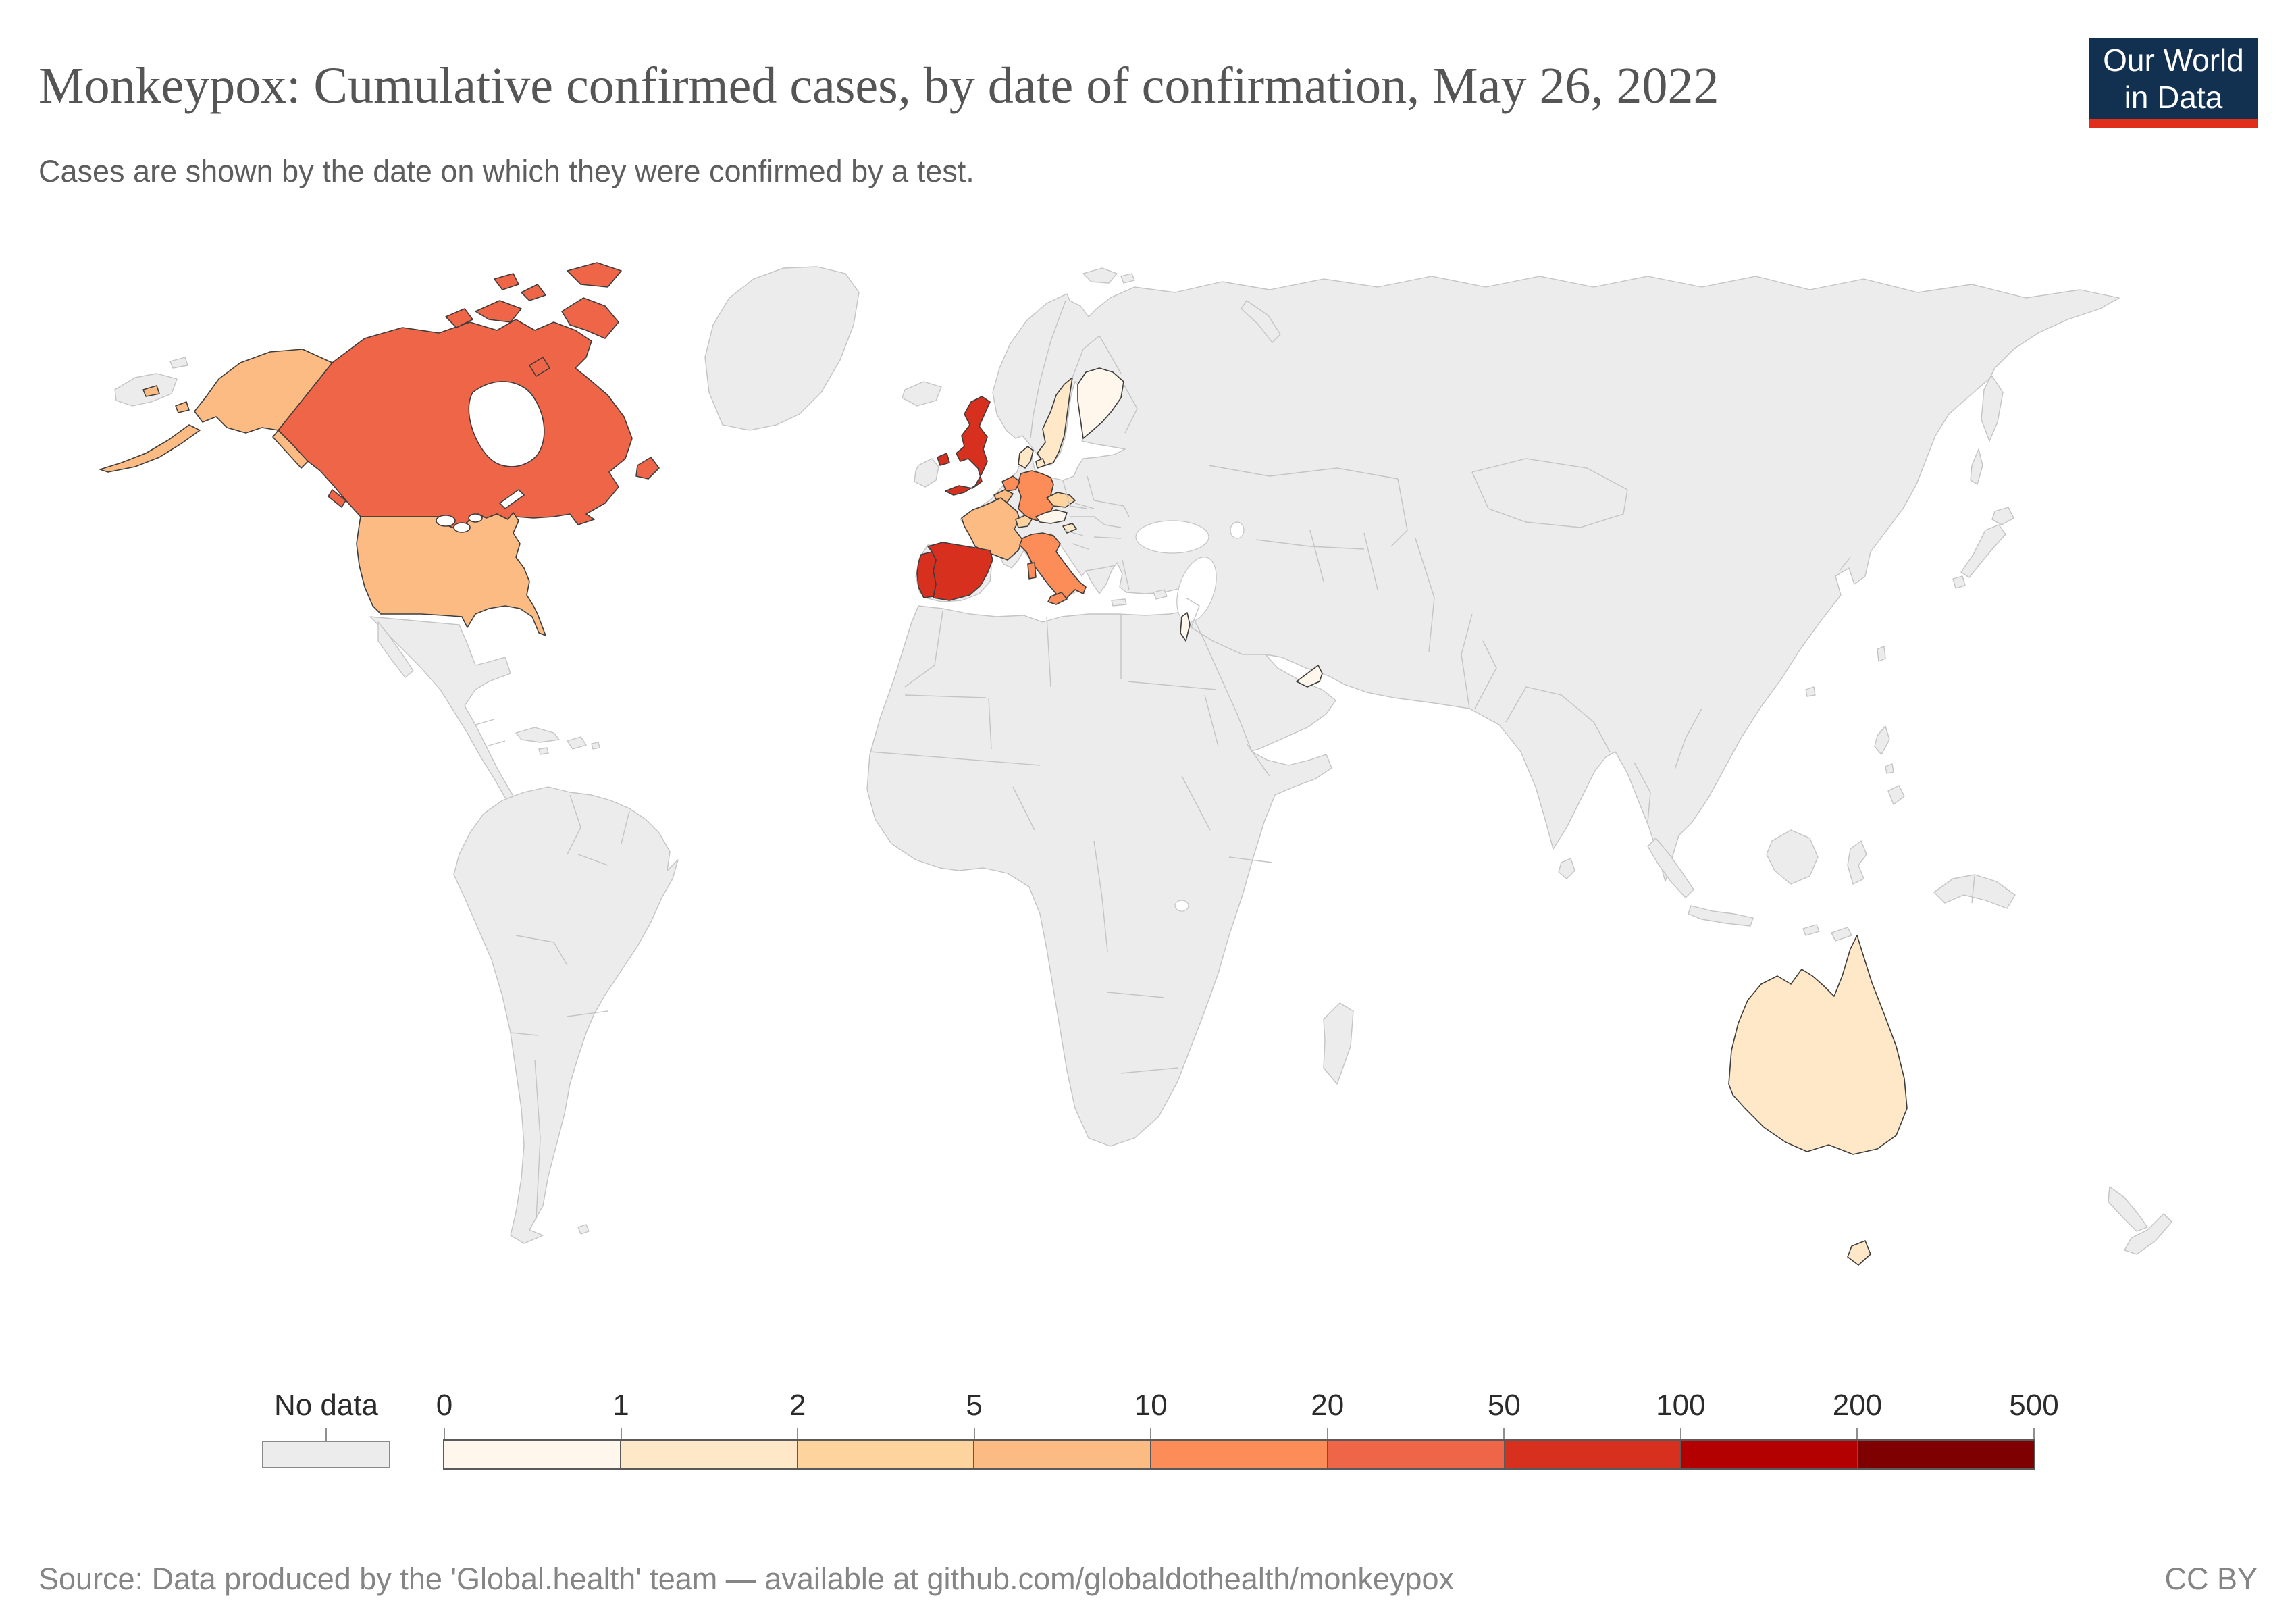 The width and height of the screenshot is (2296, 1621). Describe the element at coordinates (337, 498) in the screenshot. I see `country-canada-vancouver-island` at that location.